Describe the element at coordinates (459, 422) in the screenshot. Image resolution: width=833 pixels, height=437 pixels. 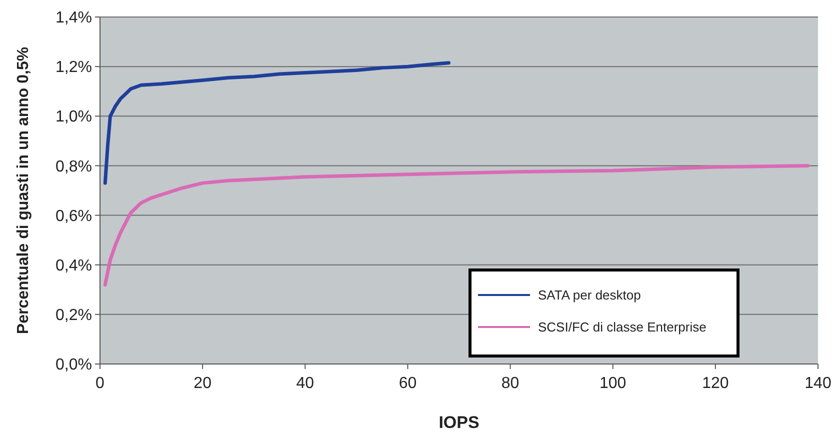
I see `x-axis-title: IOPS` at that location.